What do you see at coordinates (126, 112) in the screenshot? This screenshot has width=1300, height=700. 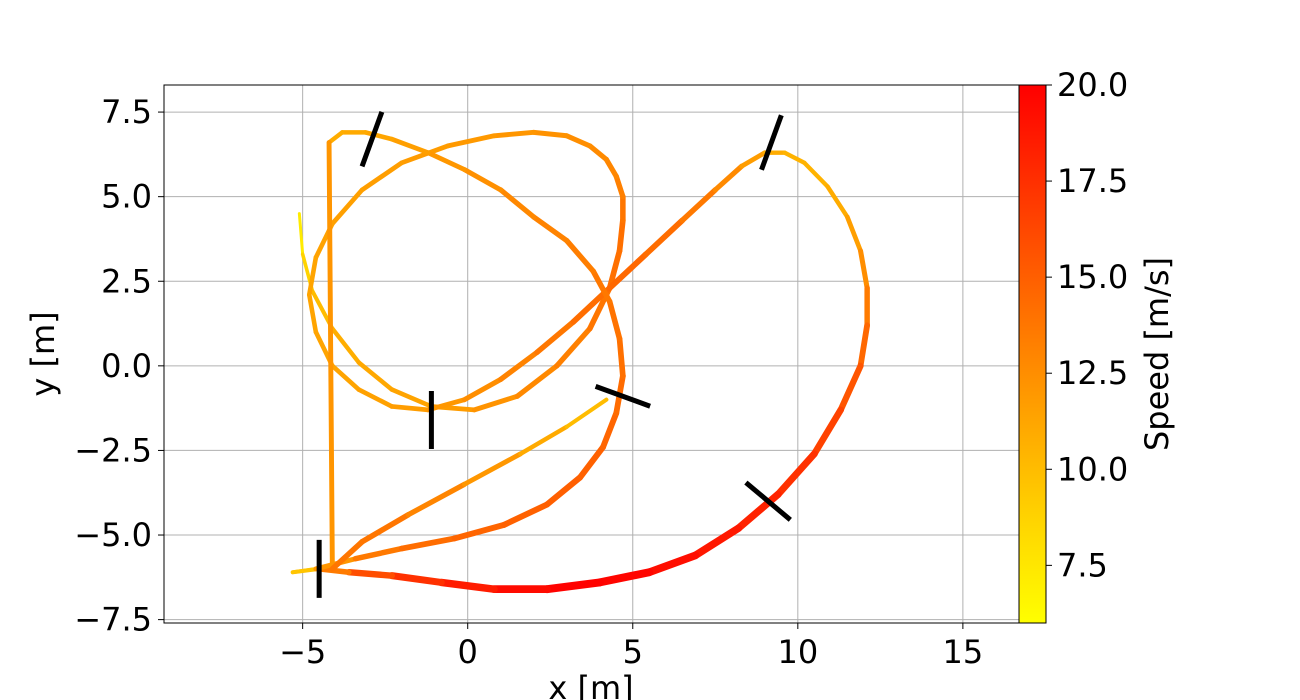 I see `y-tick-label: 7.5` at bounding box center [126, 112].